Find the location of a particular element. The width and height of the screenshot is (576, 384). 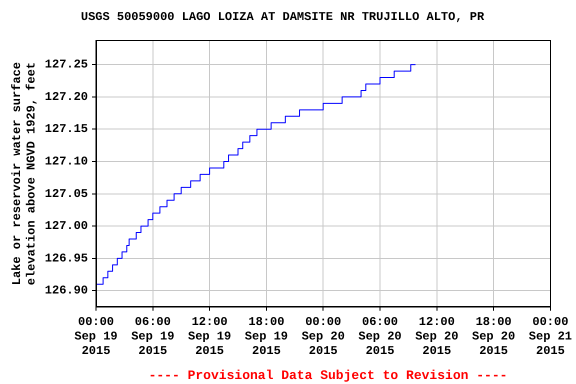

x-tick-label: 12:00 Sep 19 2015 is located at coordinates (210, 336).